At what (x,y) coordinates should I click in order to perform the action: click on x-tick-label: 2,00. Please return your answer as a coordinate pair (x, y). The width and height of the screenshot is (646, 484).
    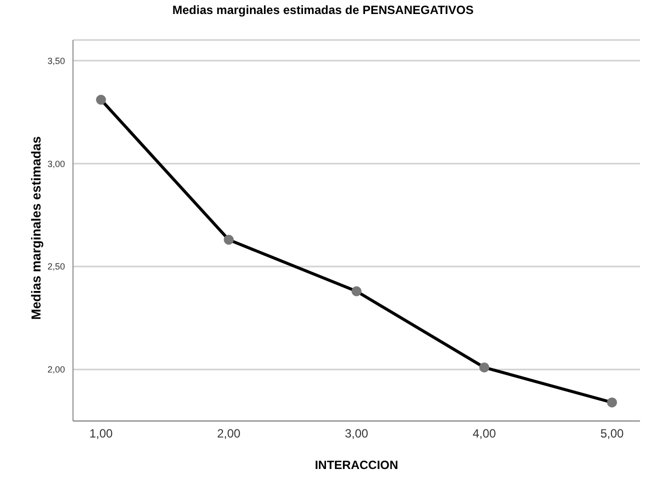
    Looking at the image, I should click on (229, 433).